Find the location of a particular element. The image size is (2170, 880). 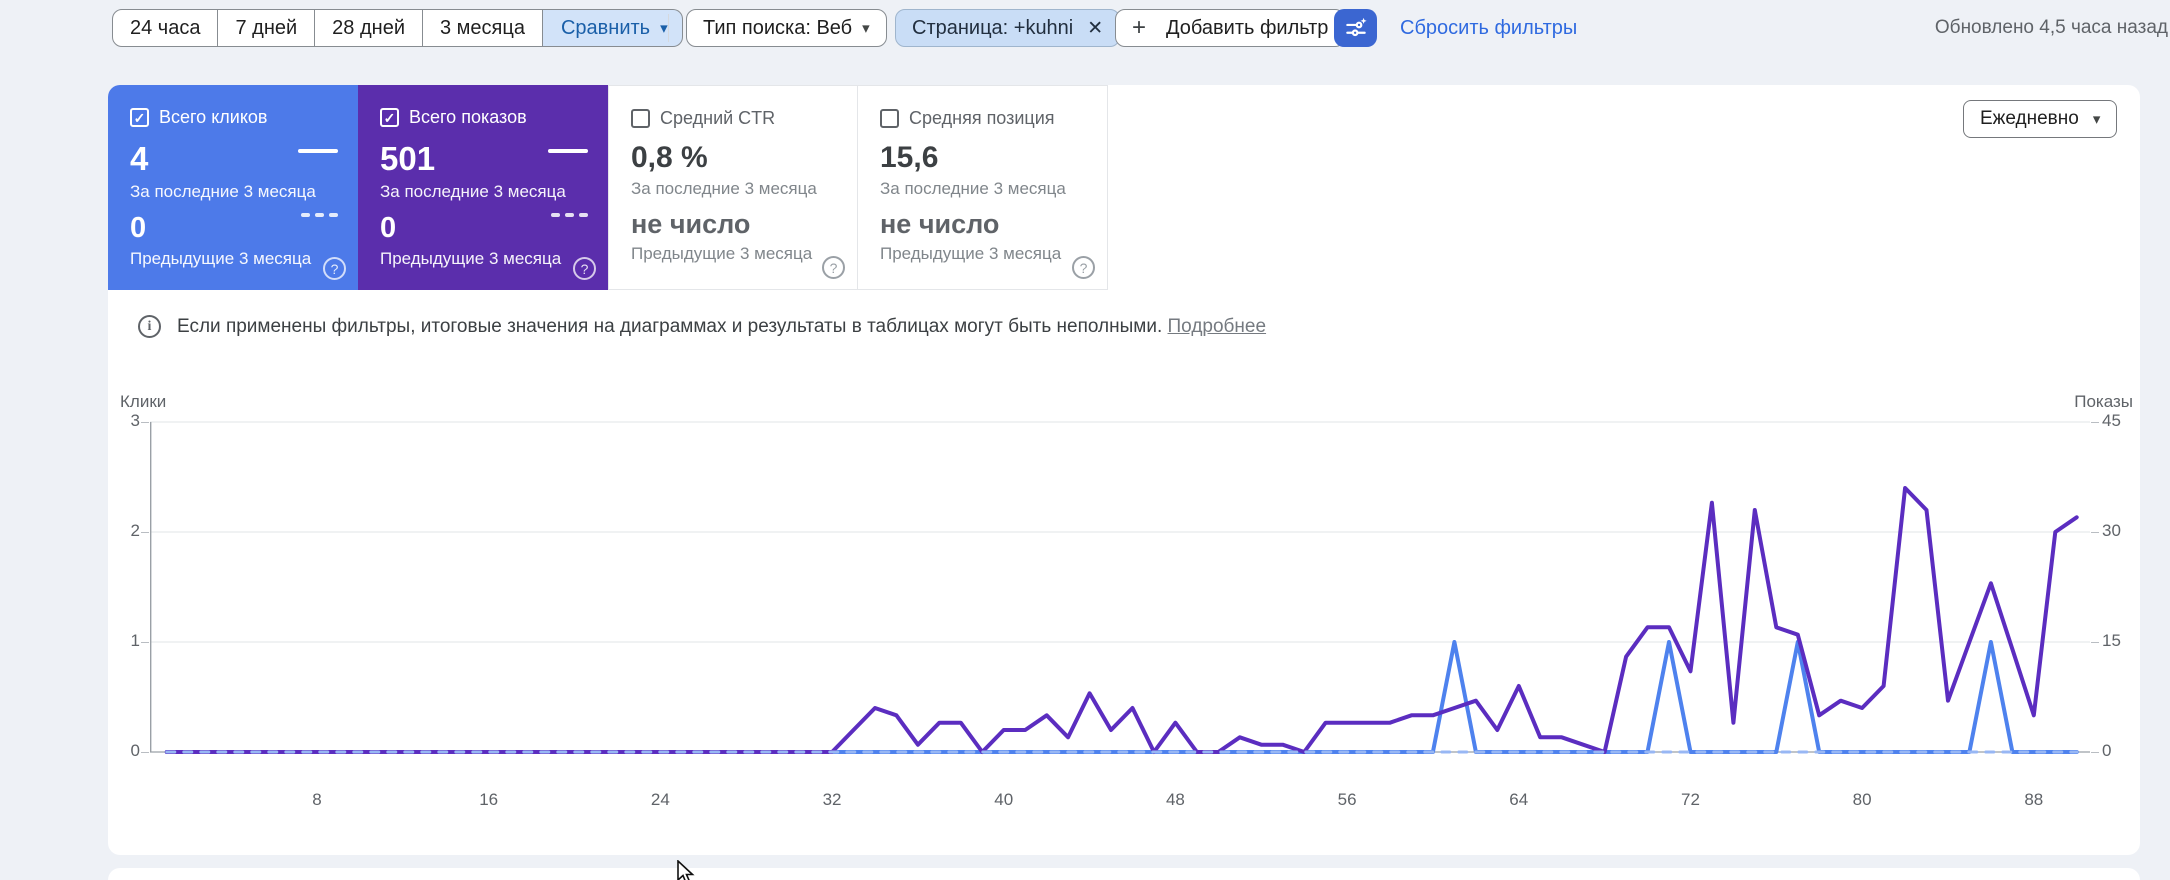

toolbar-divider is located at coordinates (668, 28).